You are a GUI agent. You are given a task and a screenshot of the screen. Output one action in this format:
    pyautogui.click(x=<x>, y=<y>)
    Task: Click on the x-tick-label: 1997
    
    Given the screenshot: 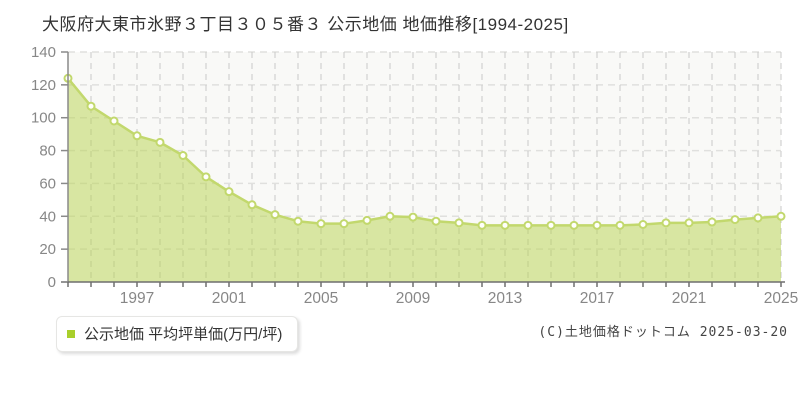 What is the action you would take?
    pyautogui.click(x=137, y=298)
    